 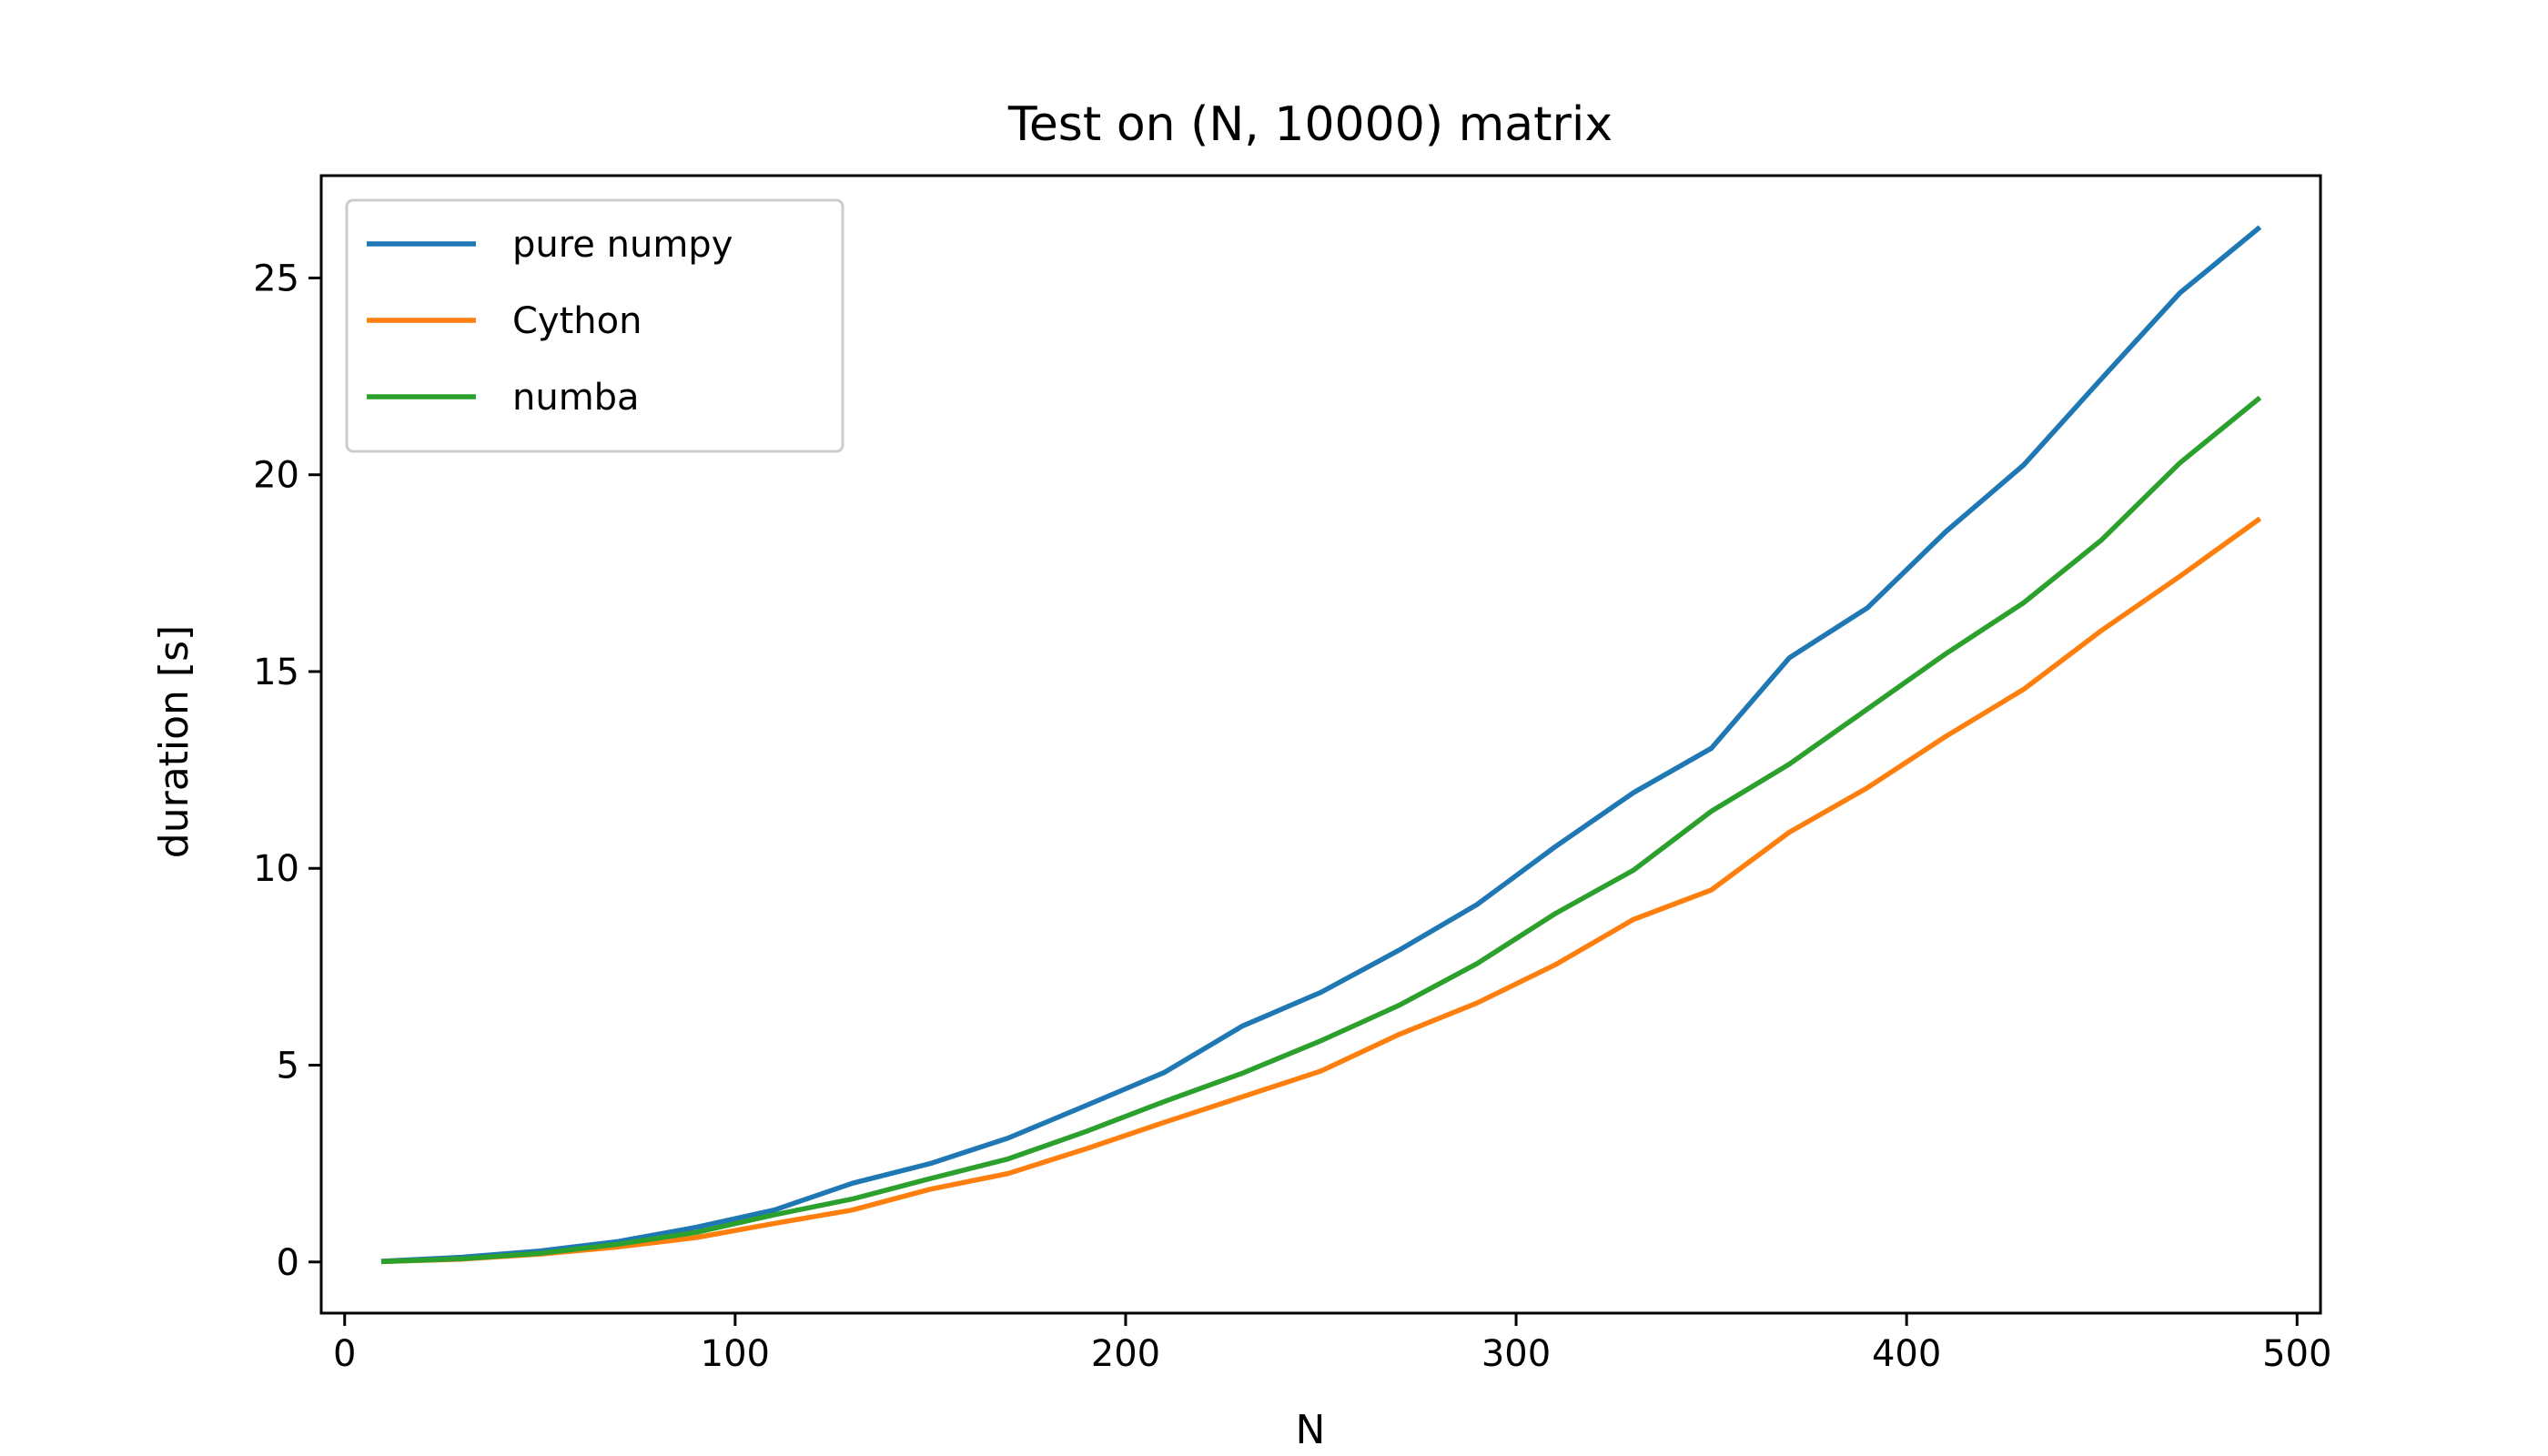 I want to click on legend-label-1: pure numpy, so click(x=623, y=245).